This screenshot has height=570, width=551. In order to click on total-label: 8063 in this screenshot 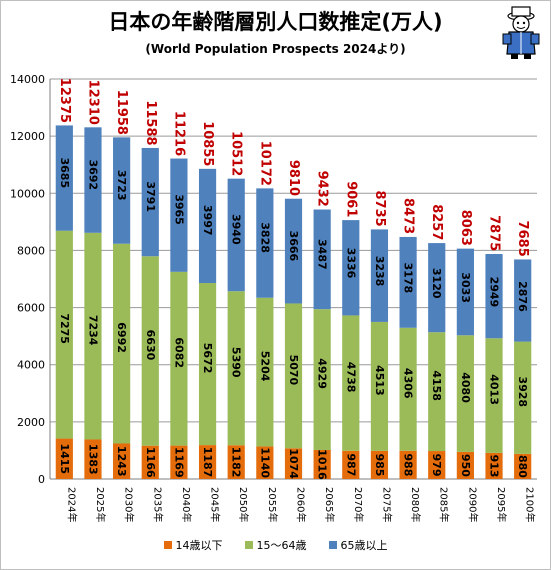, I will do `click(465, 228)`.